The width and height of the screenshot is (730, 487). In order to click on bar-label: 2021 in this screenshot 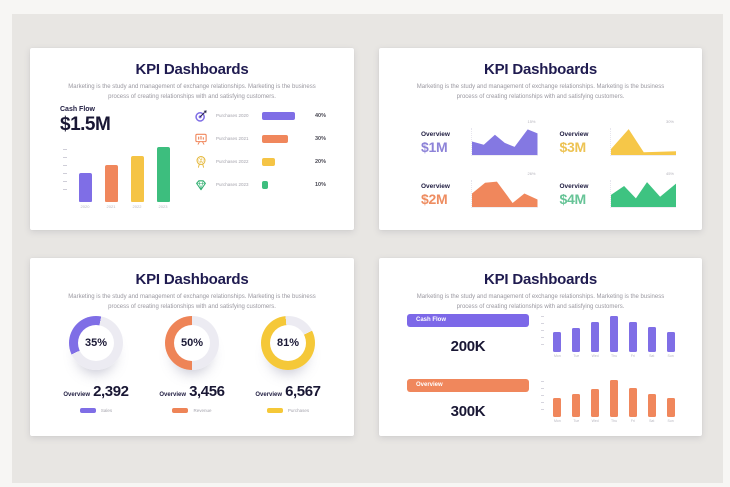, I will do `click(111, 206)`.